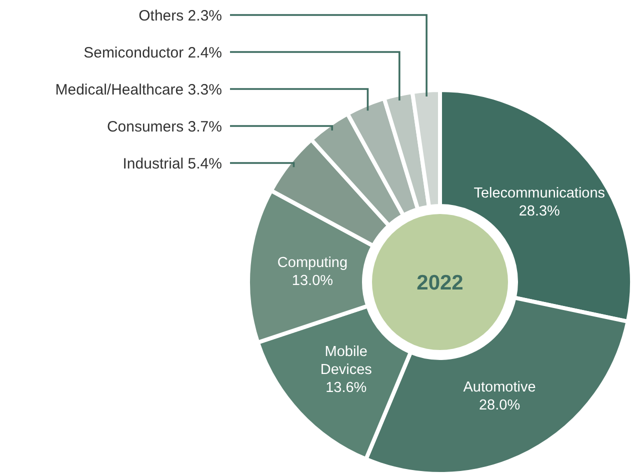 Image resolution: width=632 pixels, height=473 pixels. Describe the element at coordinates (540, 193) in the screenshot. I see `slice-label: Telecommunications` at that location.